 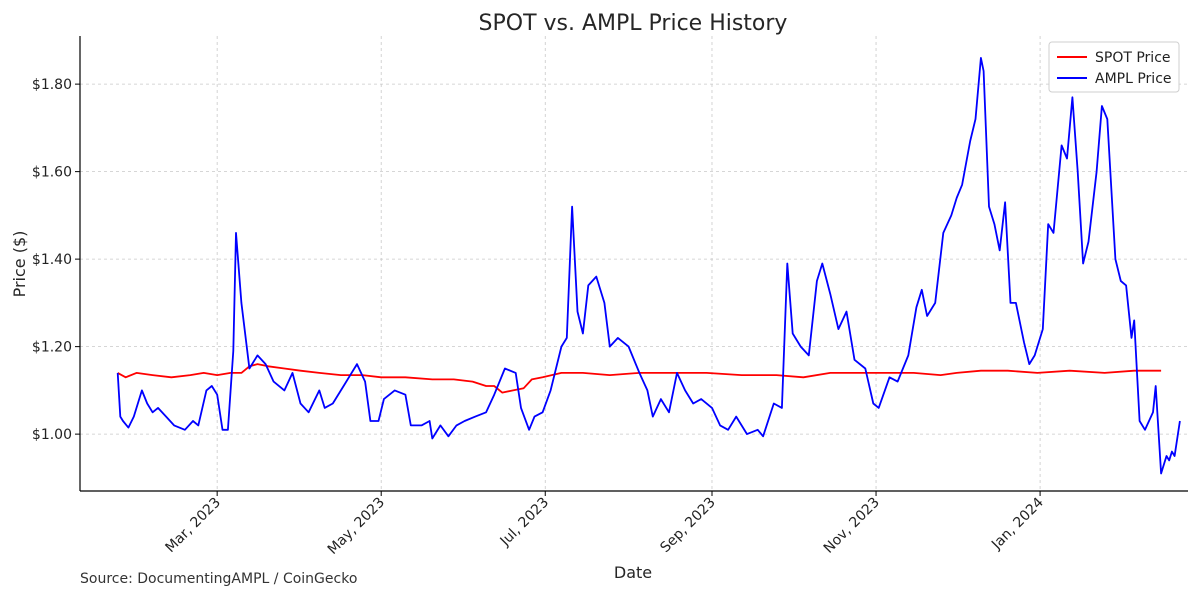 I want to click on legend-box, so click(x=1114, y=67).